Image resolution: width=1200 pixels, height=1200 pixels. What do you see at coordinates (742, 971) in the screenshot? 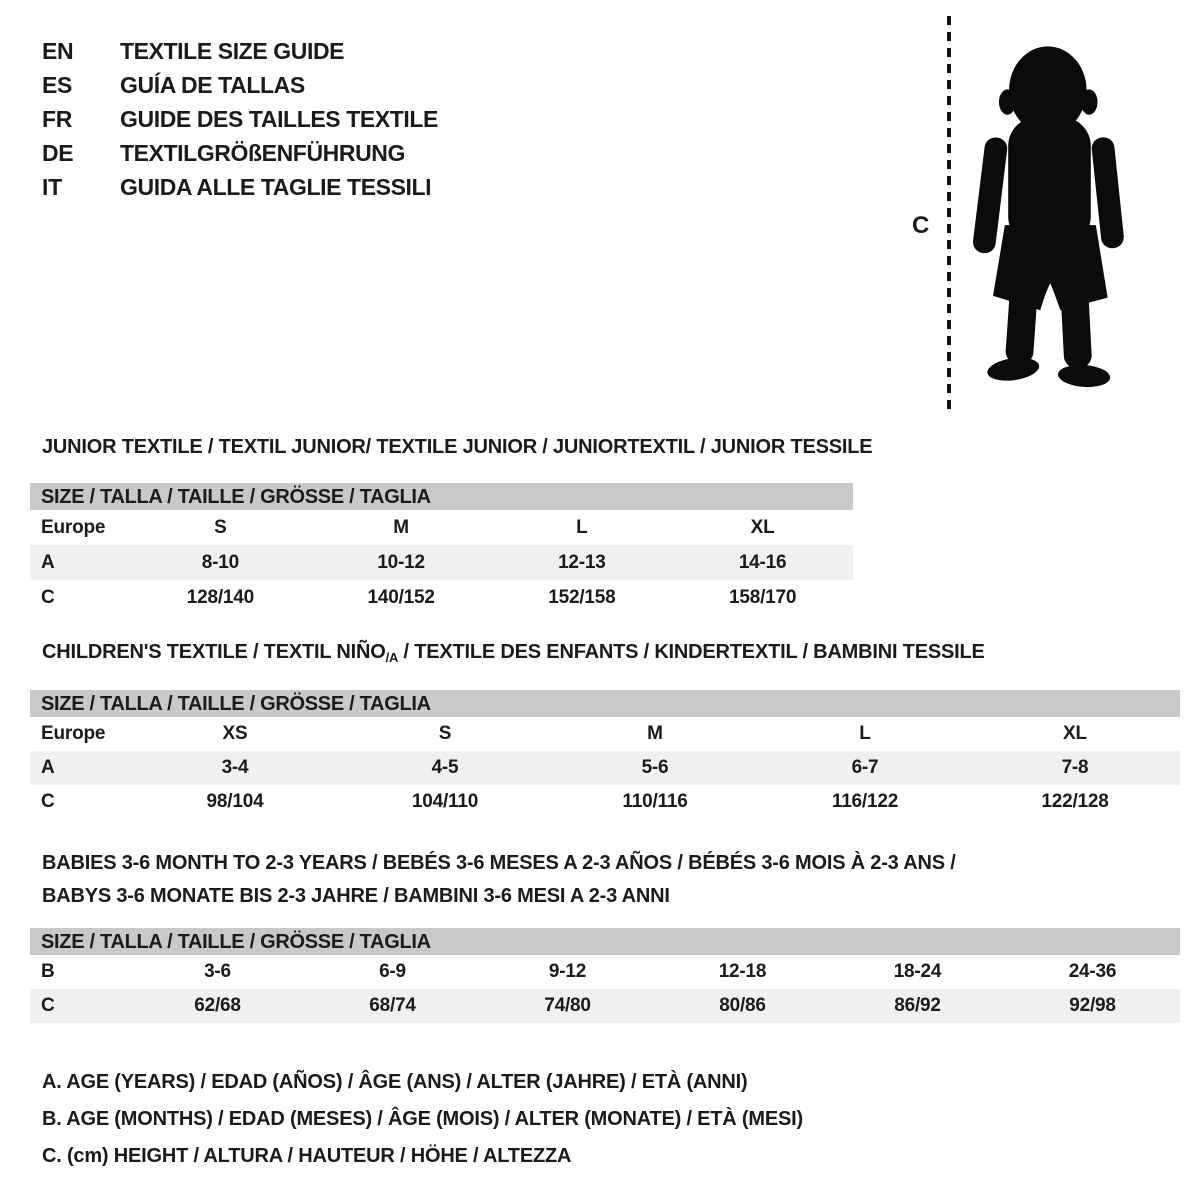
I see `table-cell: 12-18` at bounding box center [742, 971].